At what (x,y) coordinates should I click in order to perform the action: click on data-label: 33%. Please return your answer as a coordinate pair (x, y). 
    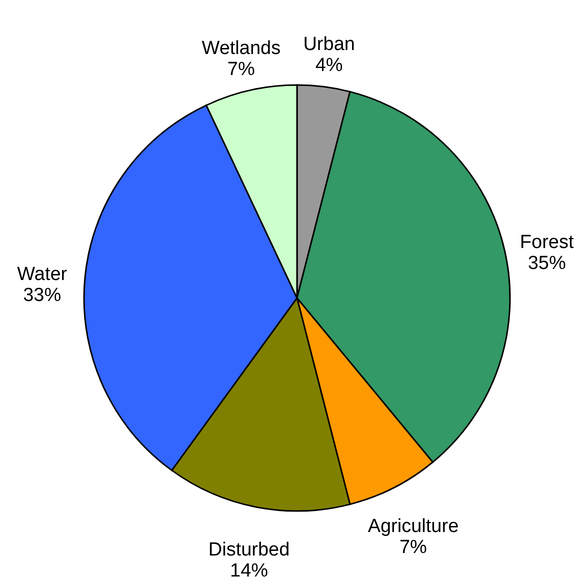
    Looking at the image, I should click on (42, 295).